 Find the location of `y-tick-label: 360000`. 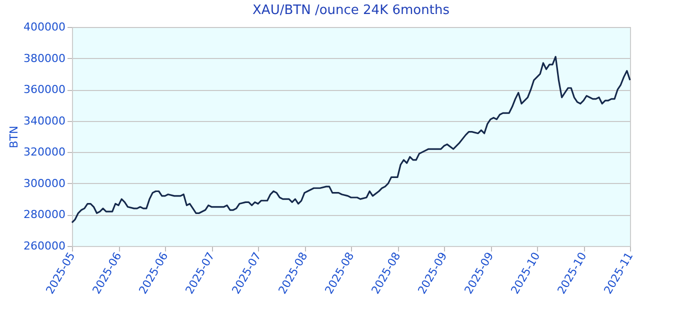

y-tick-label: 360000 is located at coordinates (45, 89).